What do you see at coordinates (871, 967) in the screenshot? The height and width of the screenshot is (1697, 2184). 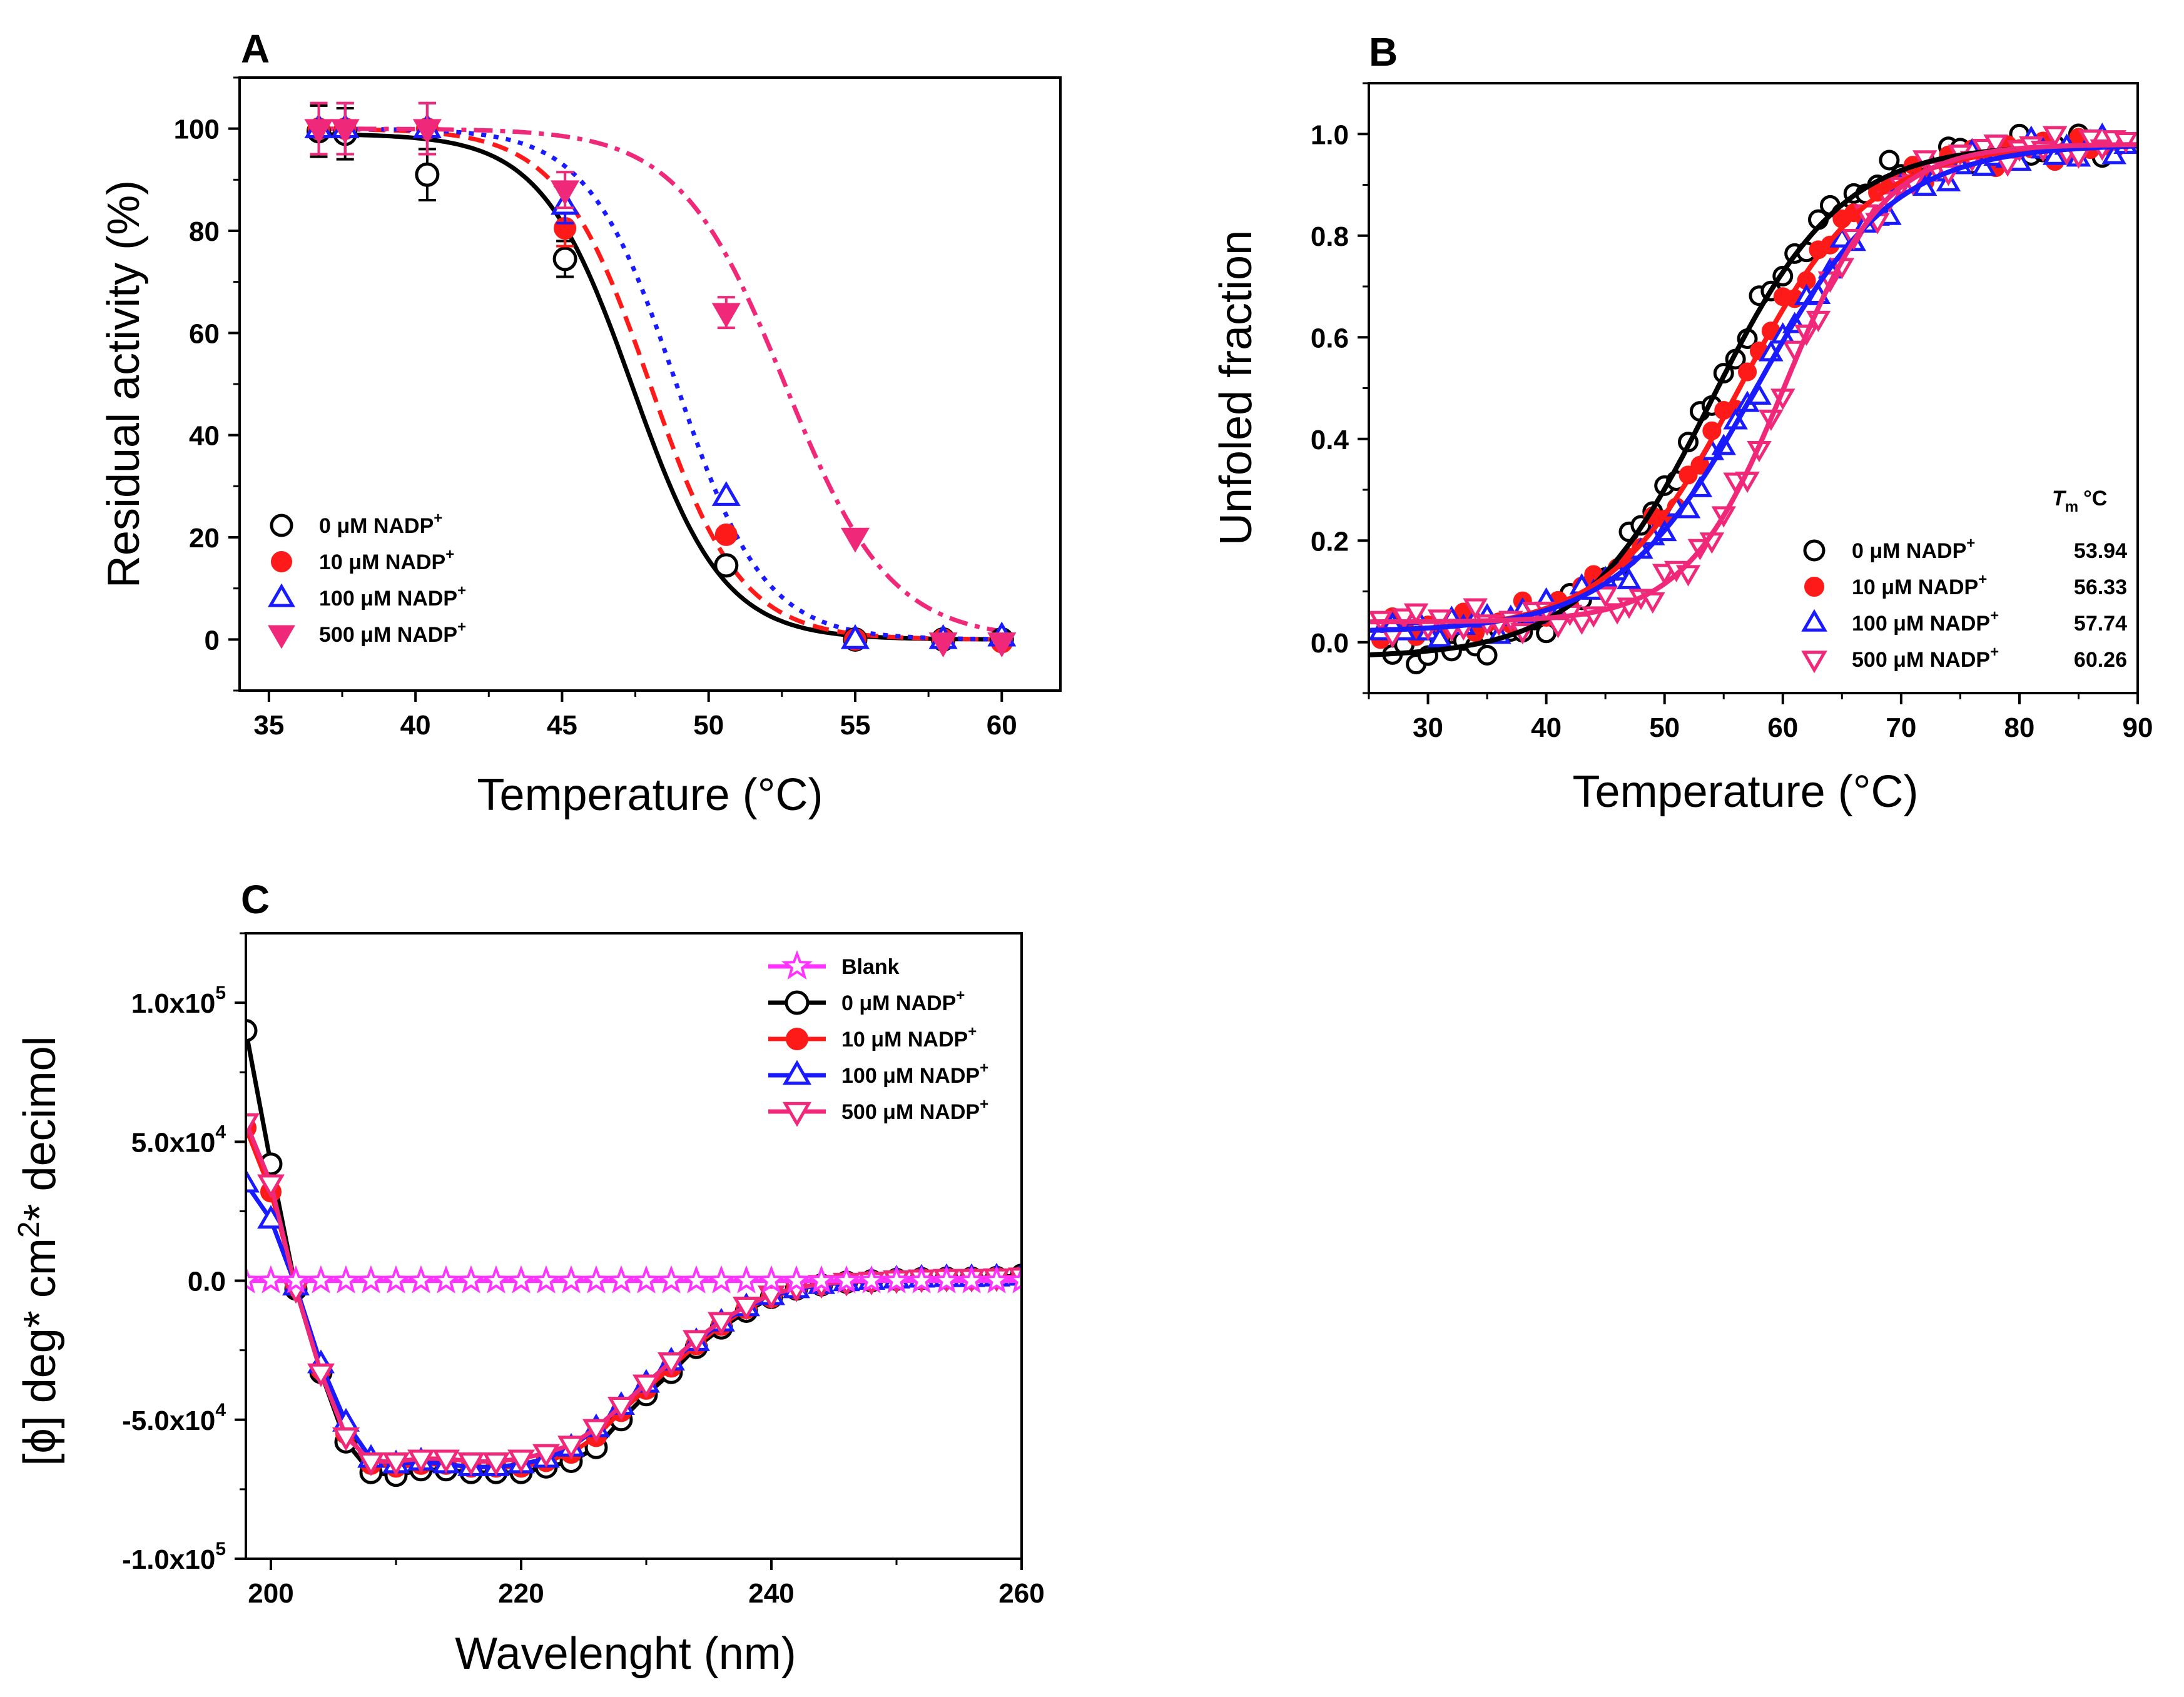 I see `panel-c-legend-label-text: Blank` at bounding box center [871, 967].